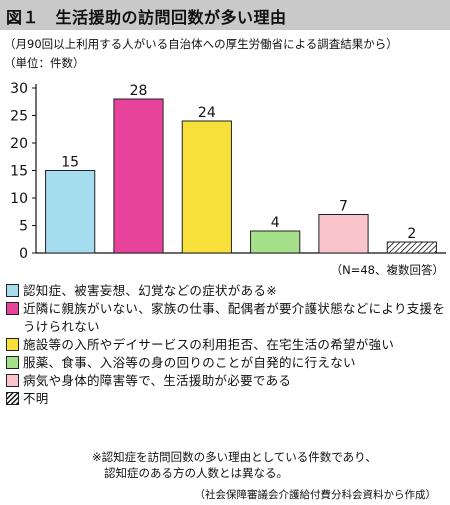 Image resolution: width=450 pixels, height=505 pixels. I want to click on chart-title: 図１ 生活援助の訪問回数が多い理由, so click(146, 17).